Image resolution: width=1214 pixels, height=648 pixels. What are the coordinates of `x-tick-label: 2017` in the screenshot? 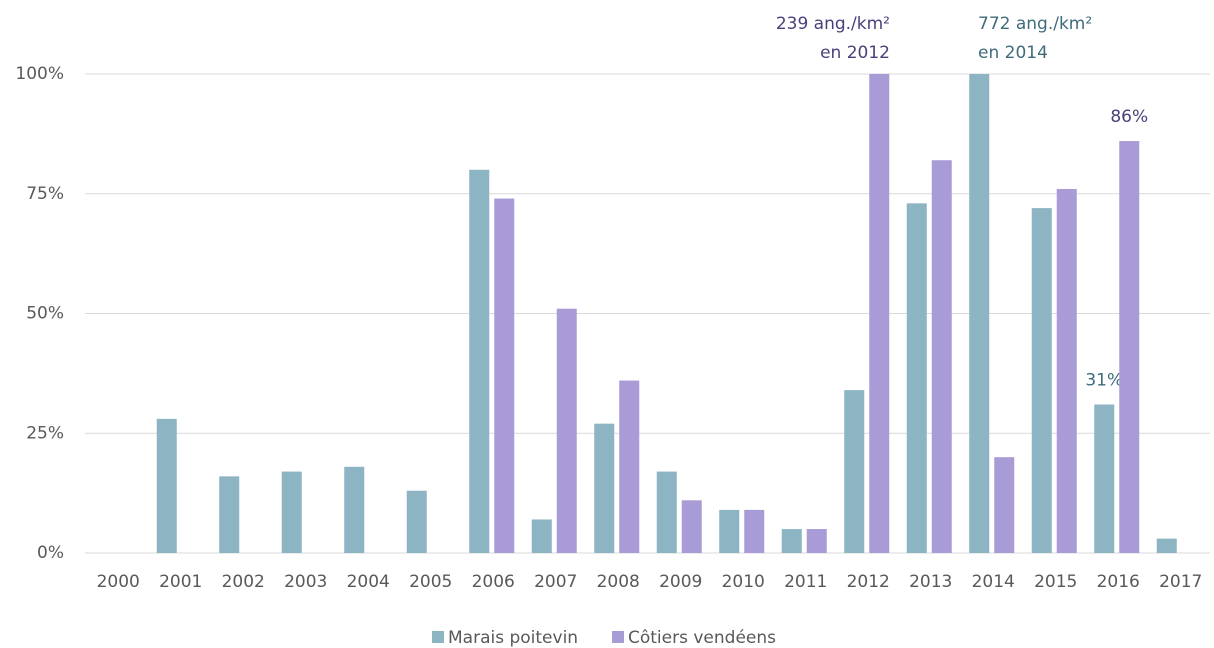 It's located at (1180, 582).